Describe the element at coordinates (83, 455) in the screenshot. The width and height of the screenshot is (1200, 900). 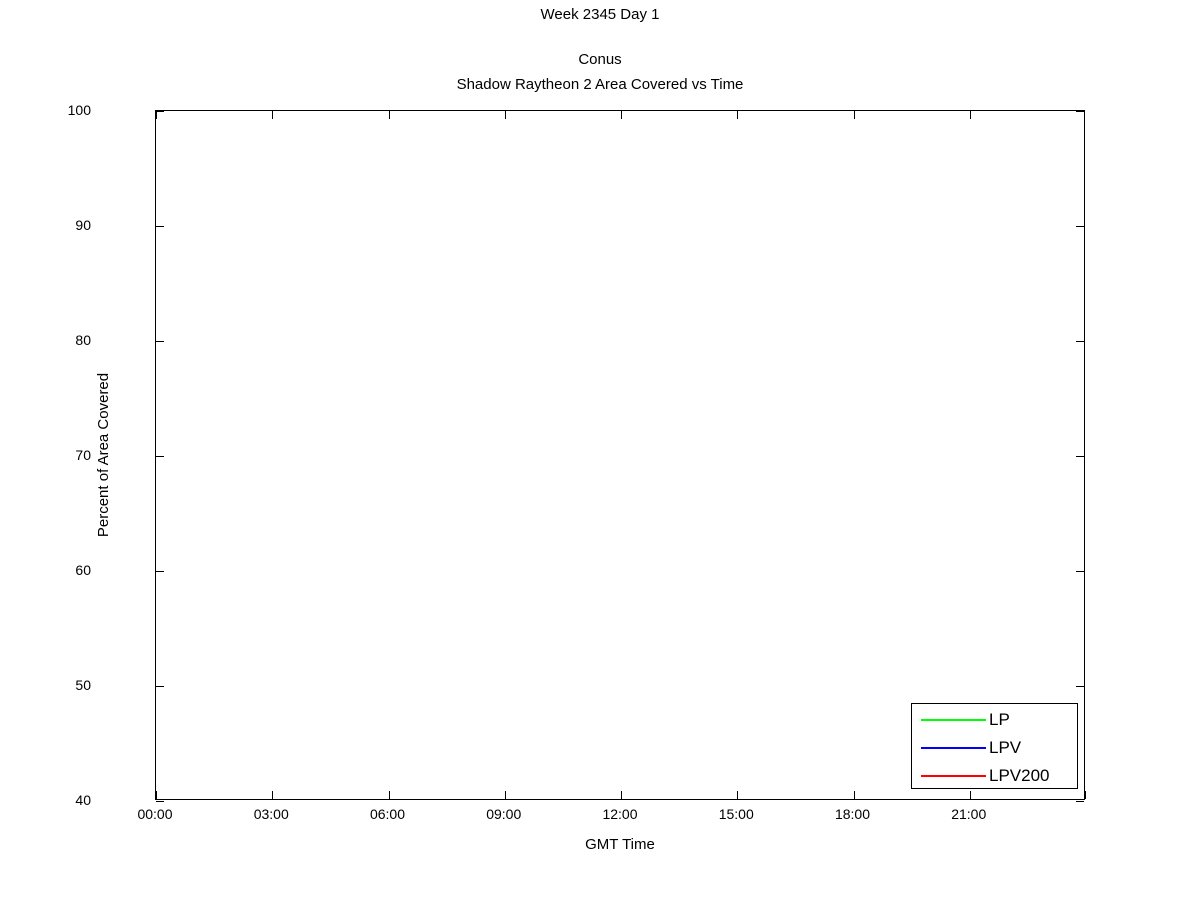
I see `y-tick-label: 70` at that location.